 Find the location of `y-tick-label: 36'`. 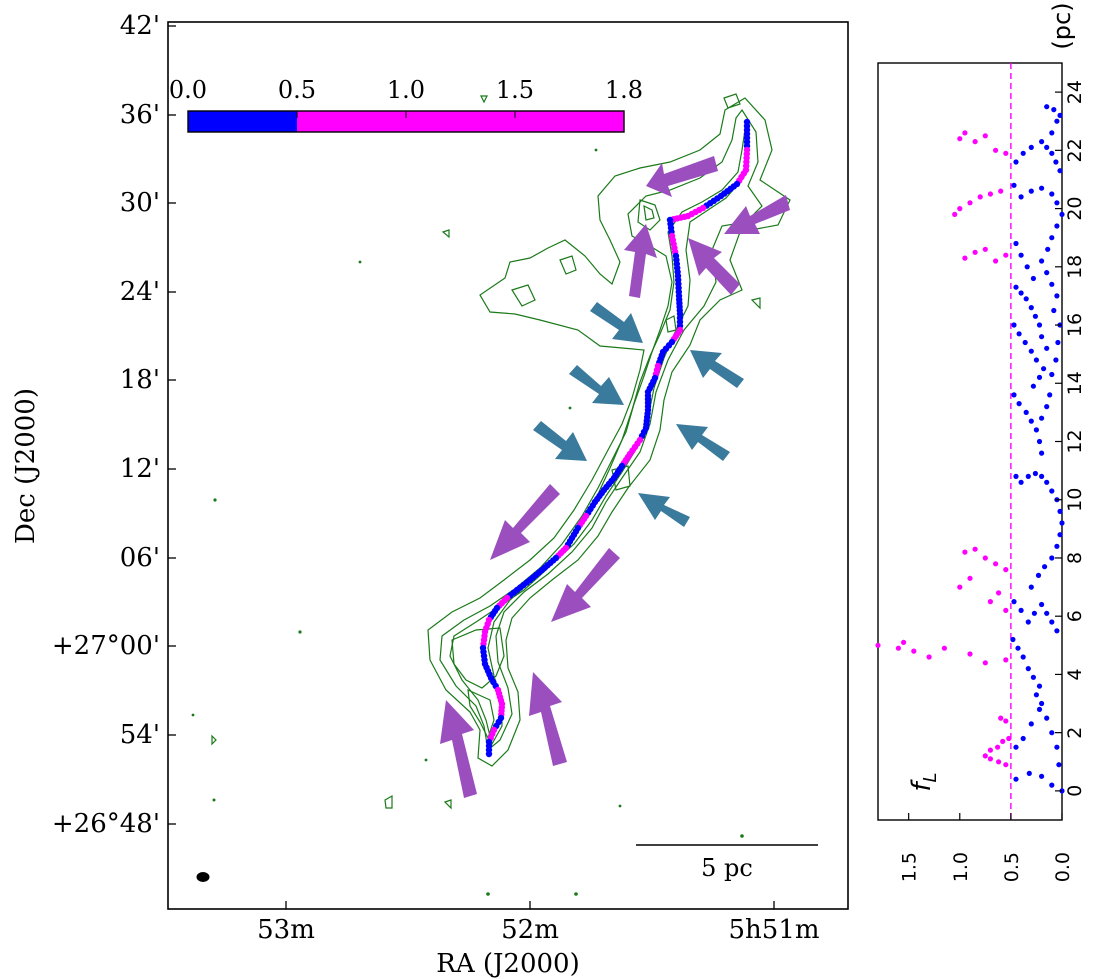

y-tick-label: 36' is located at coordinates (140, 115).